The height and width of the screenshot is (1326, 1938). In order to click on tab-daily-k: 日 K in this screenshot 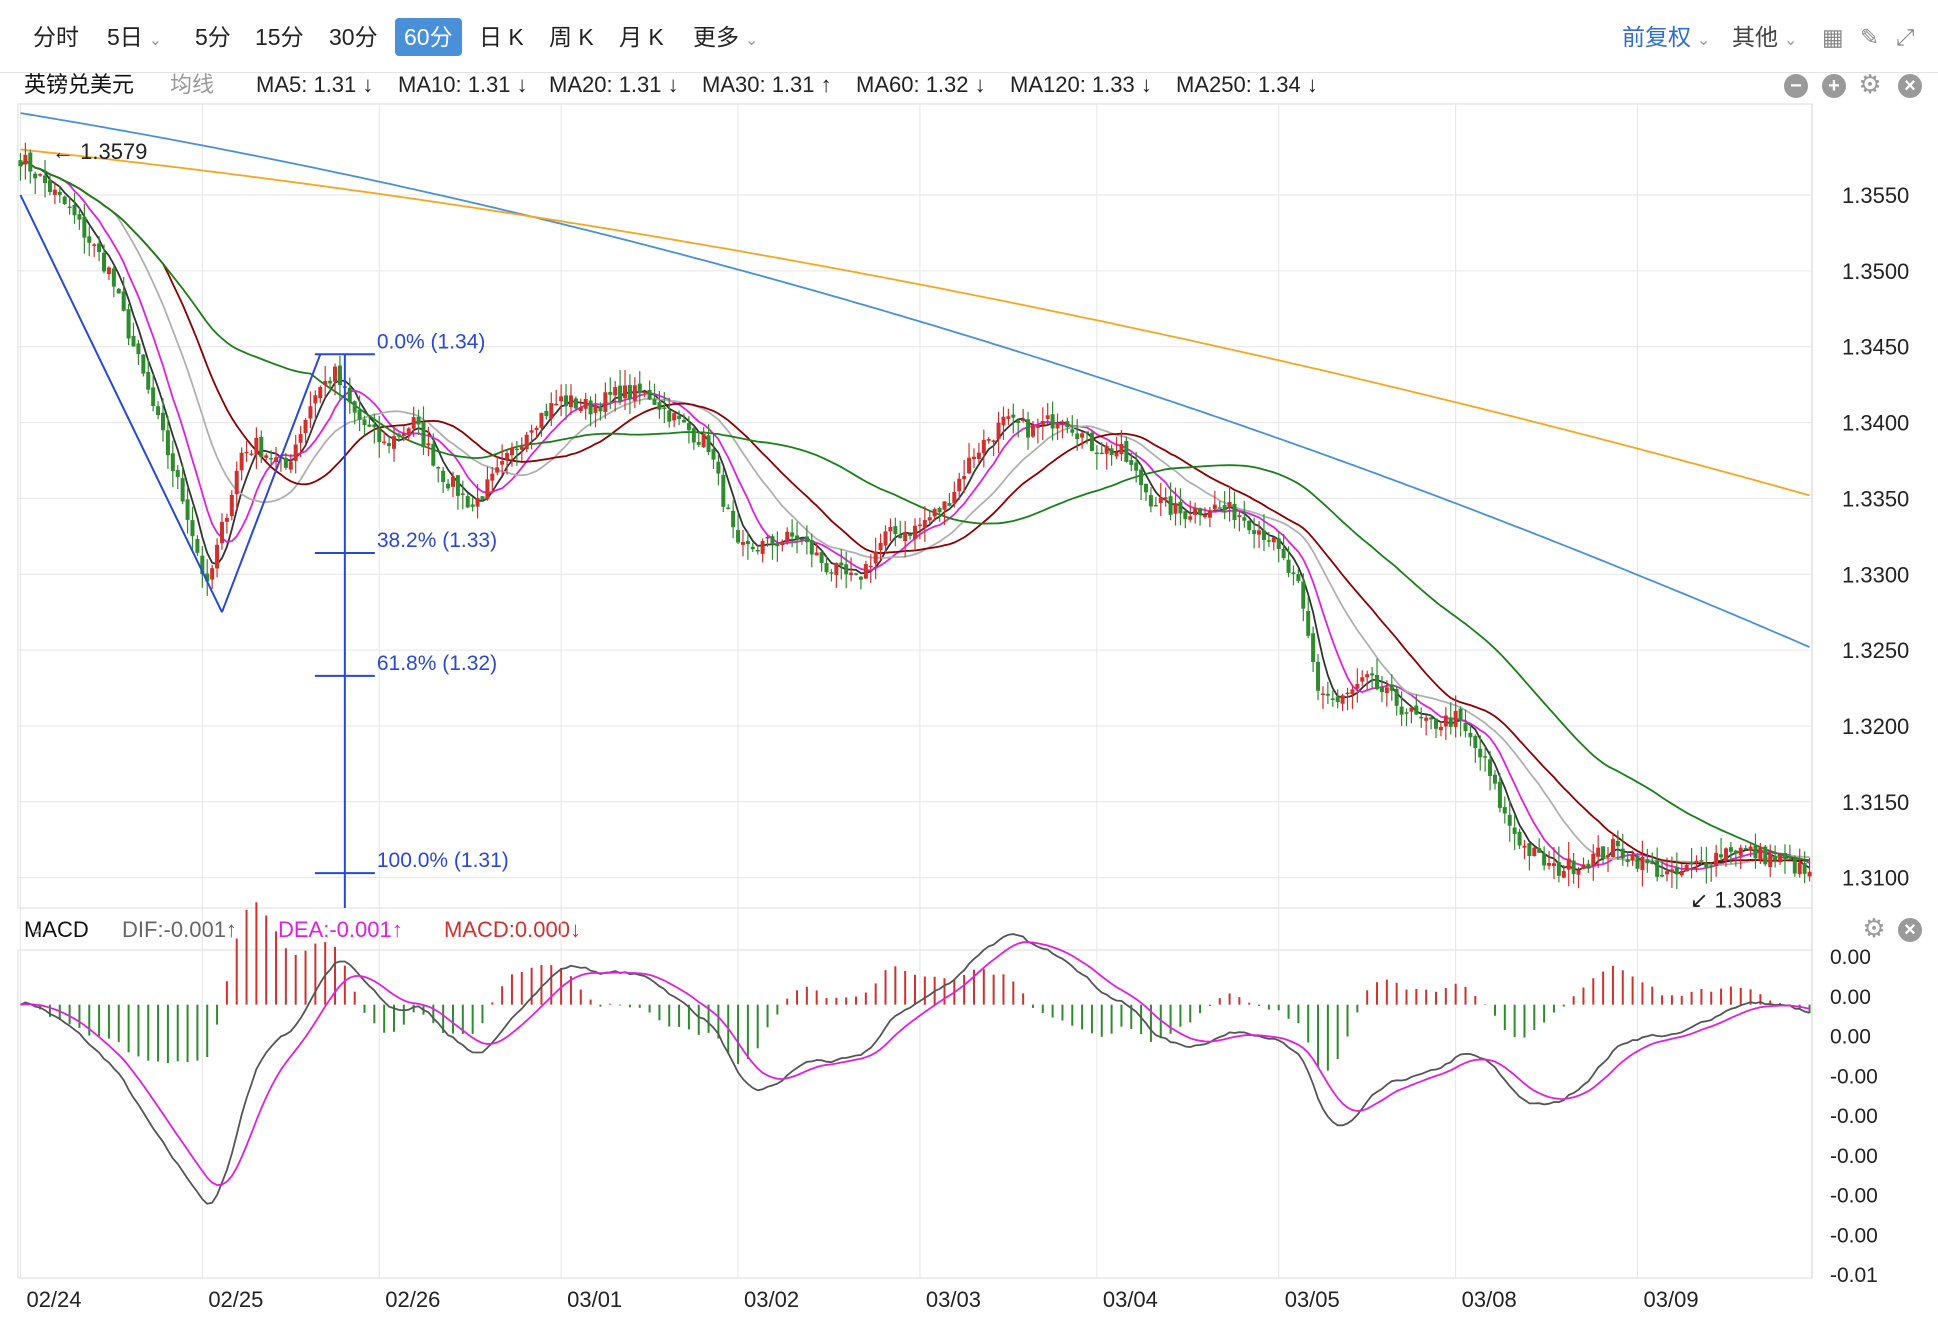, I will do `click(501, 37)`.